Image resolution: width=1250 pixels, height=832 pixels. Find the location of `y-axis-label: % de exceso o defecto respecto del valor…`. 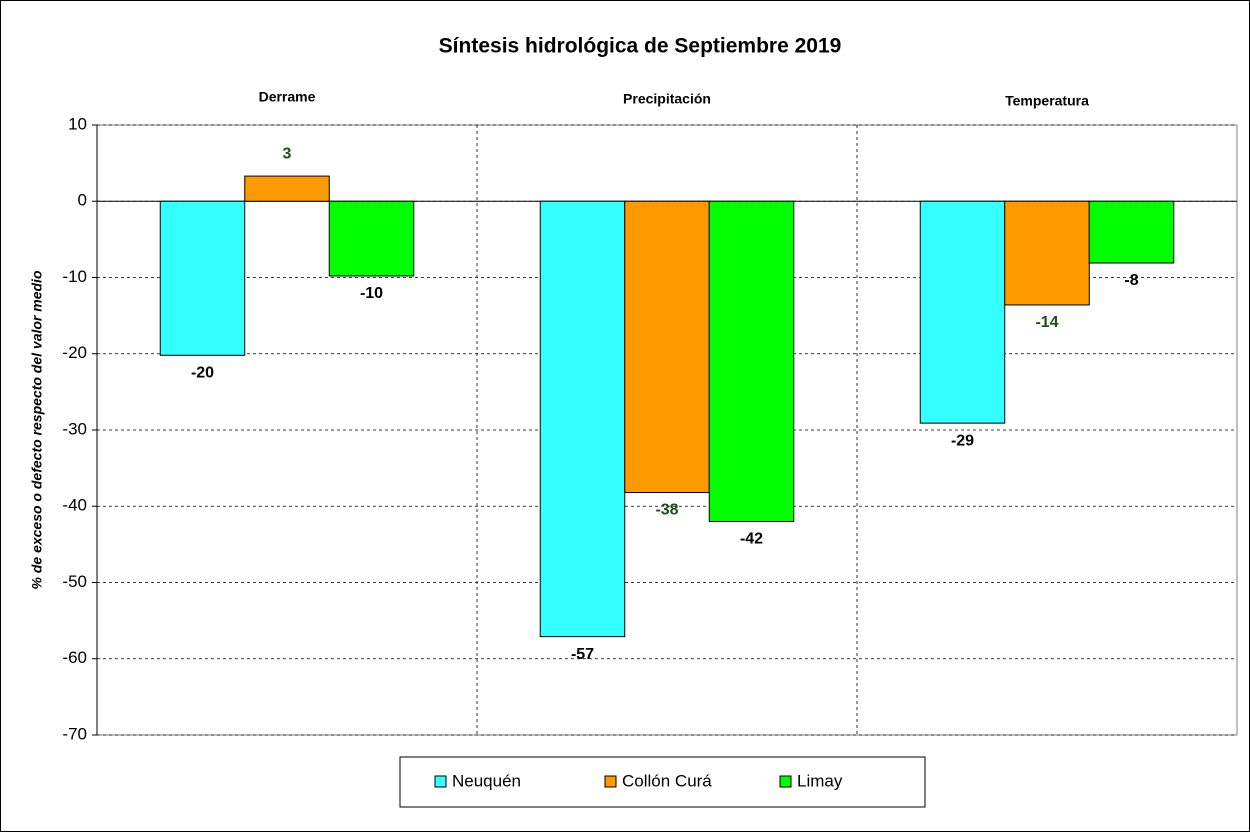

y-axis-label: % de exceso o defecto respecto del valor… is located at coordinates (37, 429).